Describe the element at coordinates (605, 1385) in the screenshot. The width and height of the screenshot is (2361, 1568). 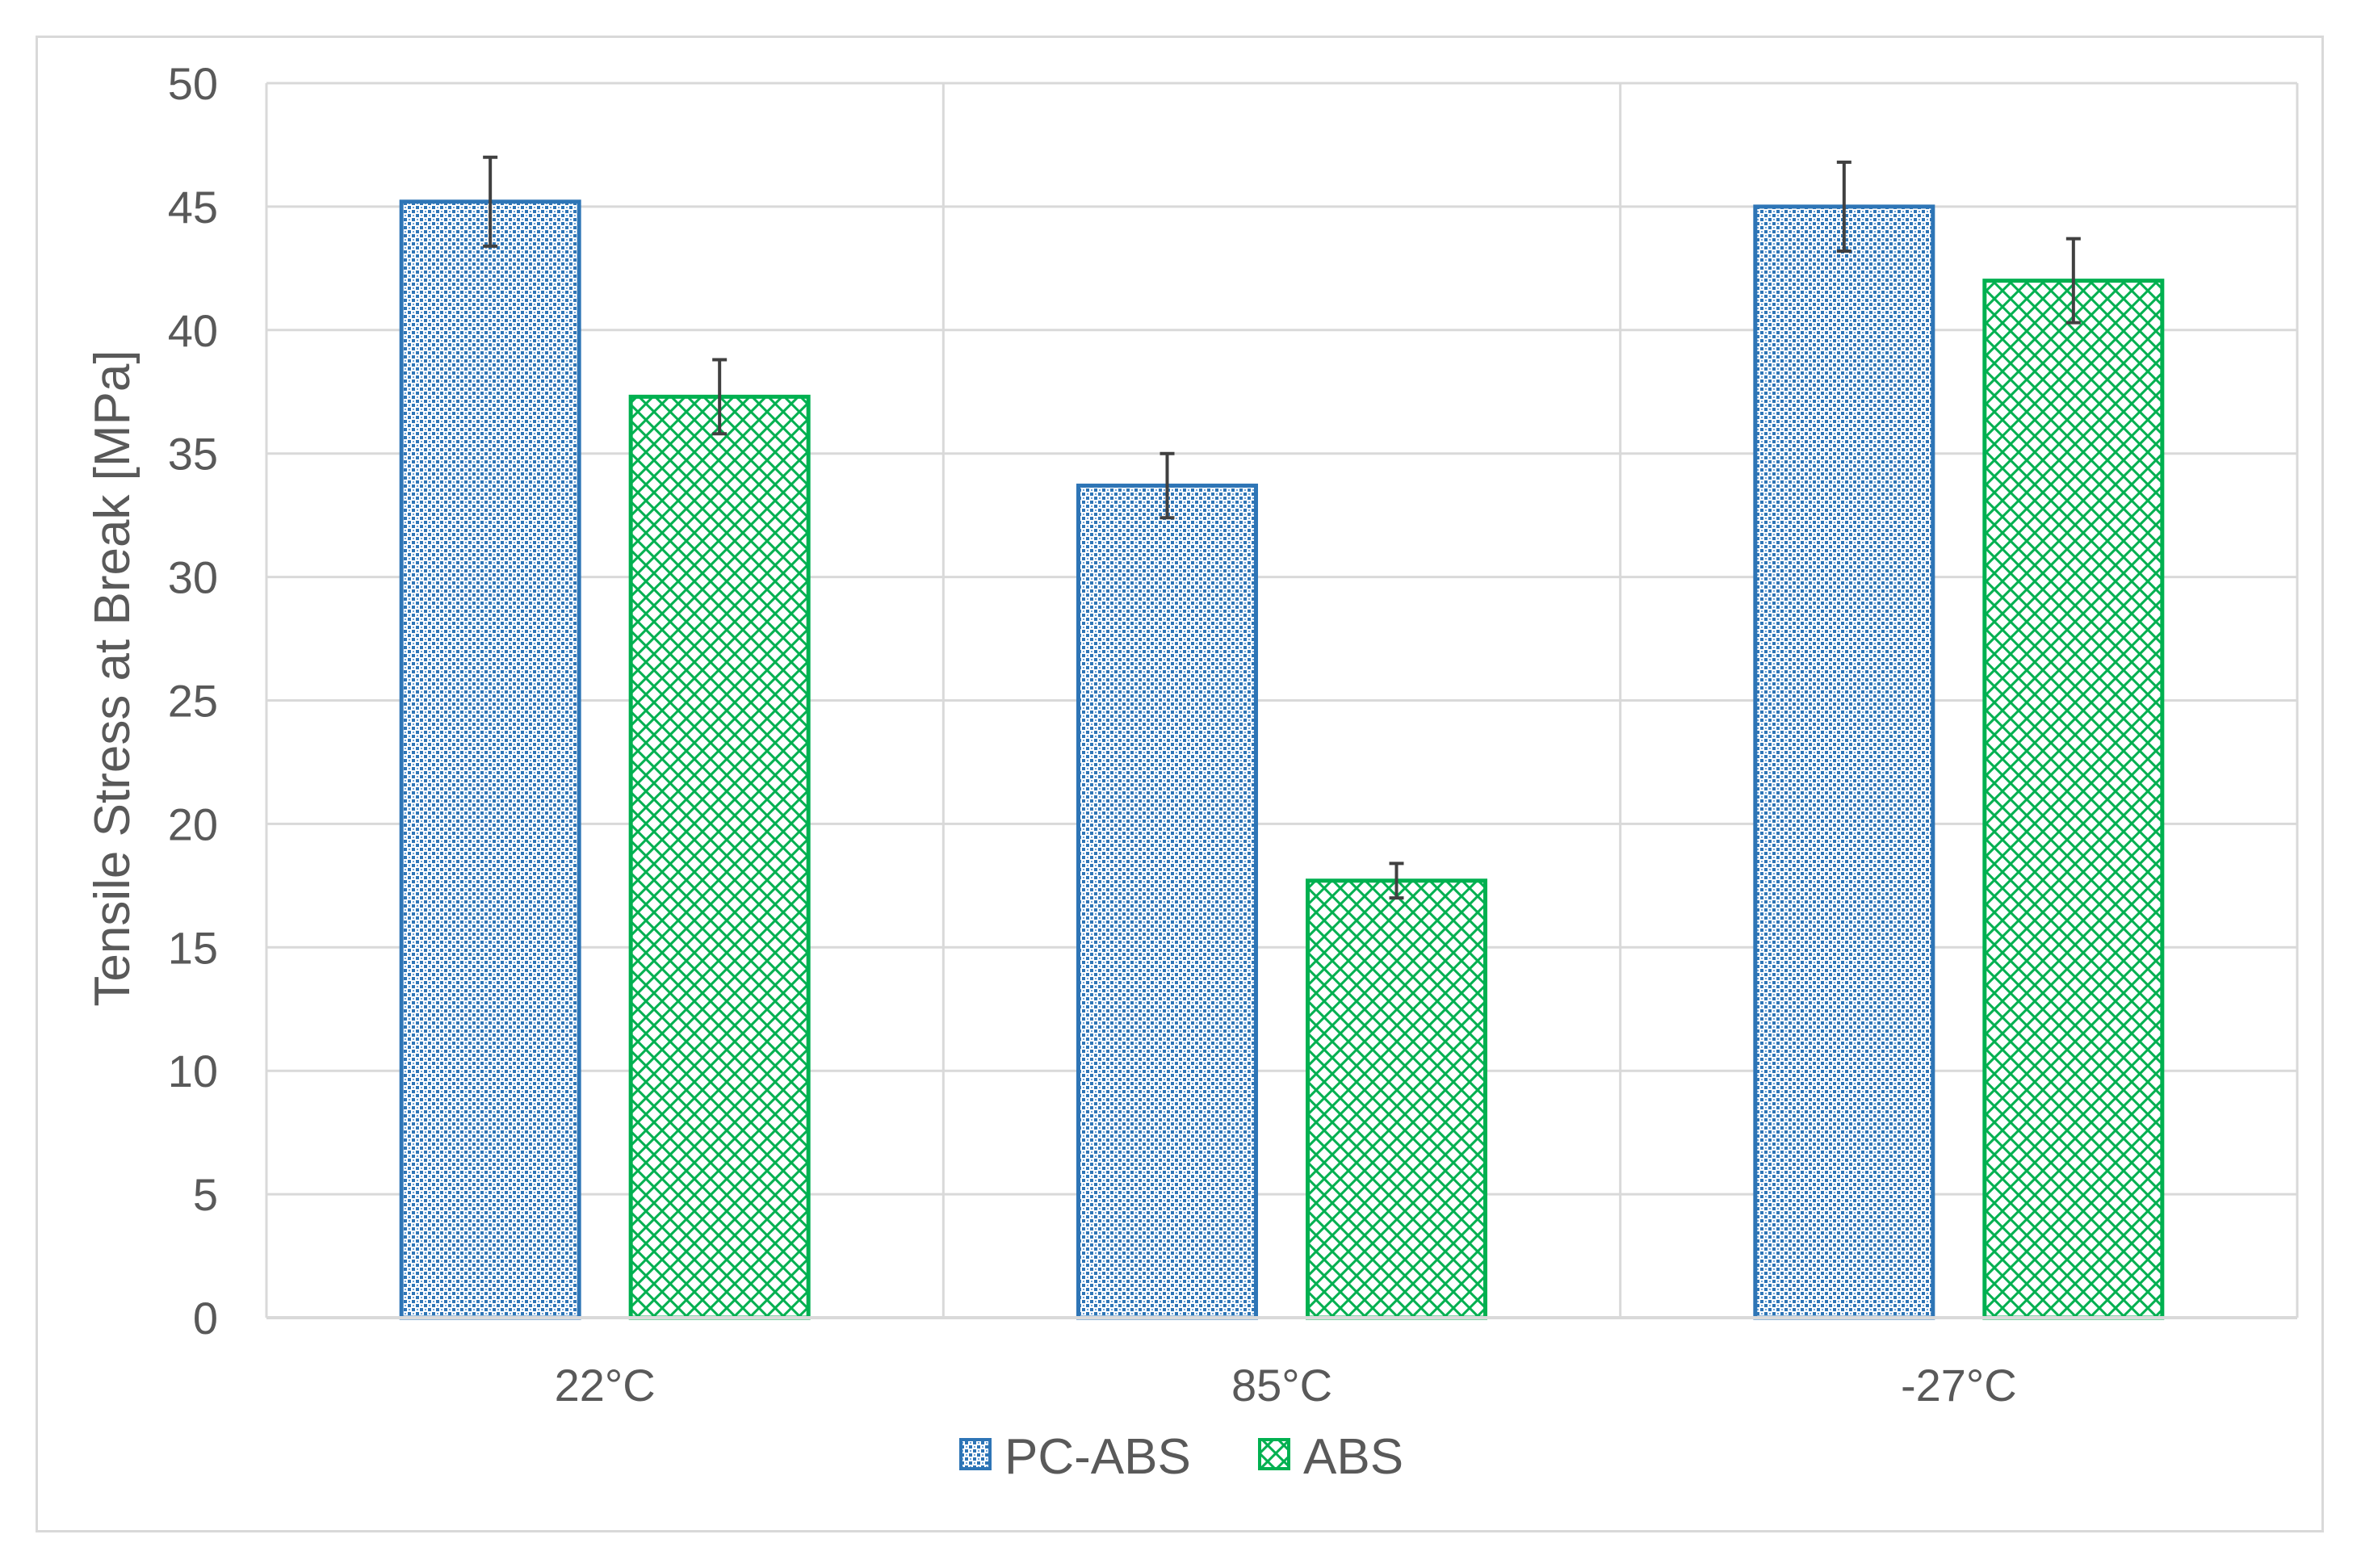
I see `x-tick-label: 22°C` at that location.